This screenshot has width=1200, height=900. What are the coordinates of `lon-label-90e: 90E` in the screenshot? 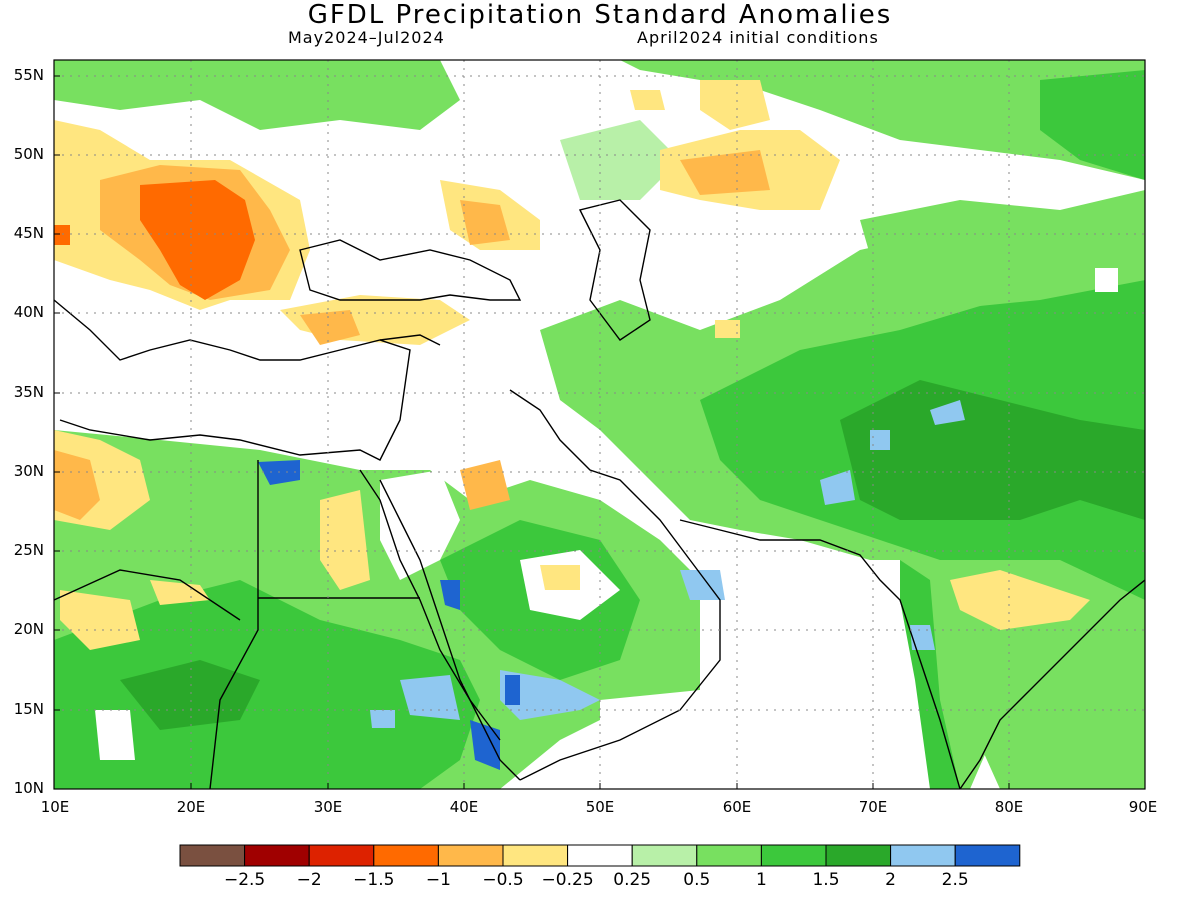 It's located at (1143, 807).